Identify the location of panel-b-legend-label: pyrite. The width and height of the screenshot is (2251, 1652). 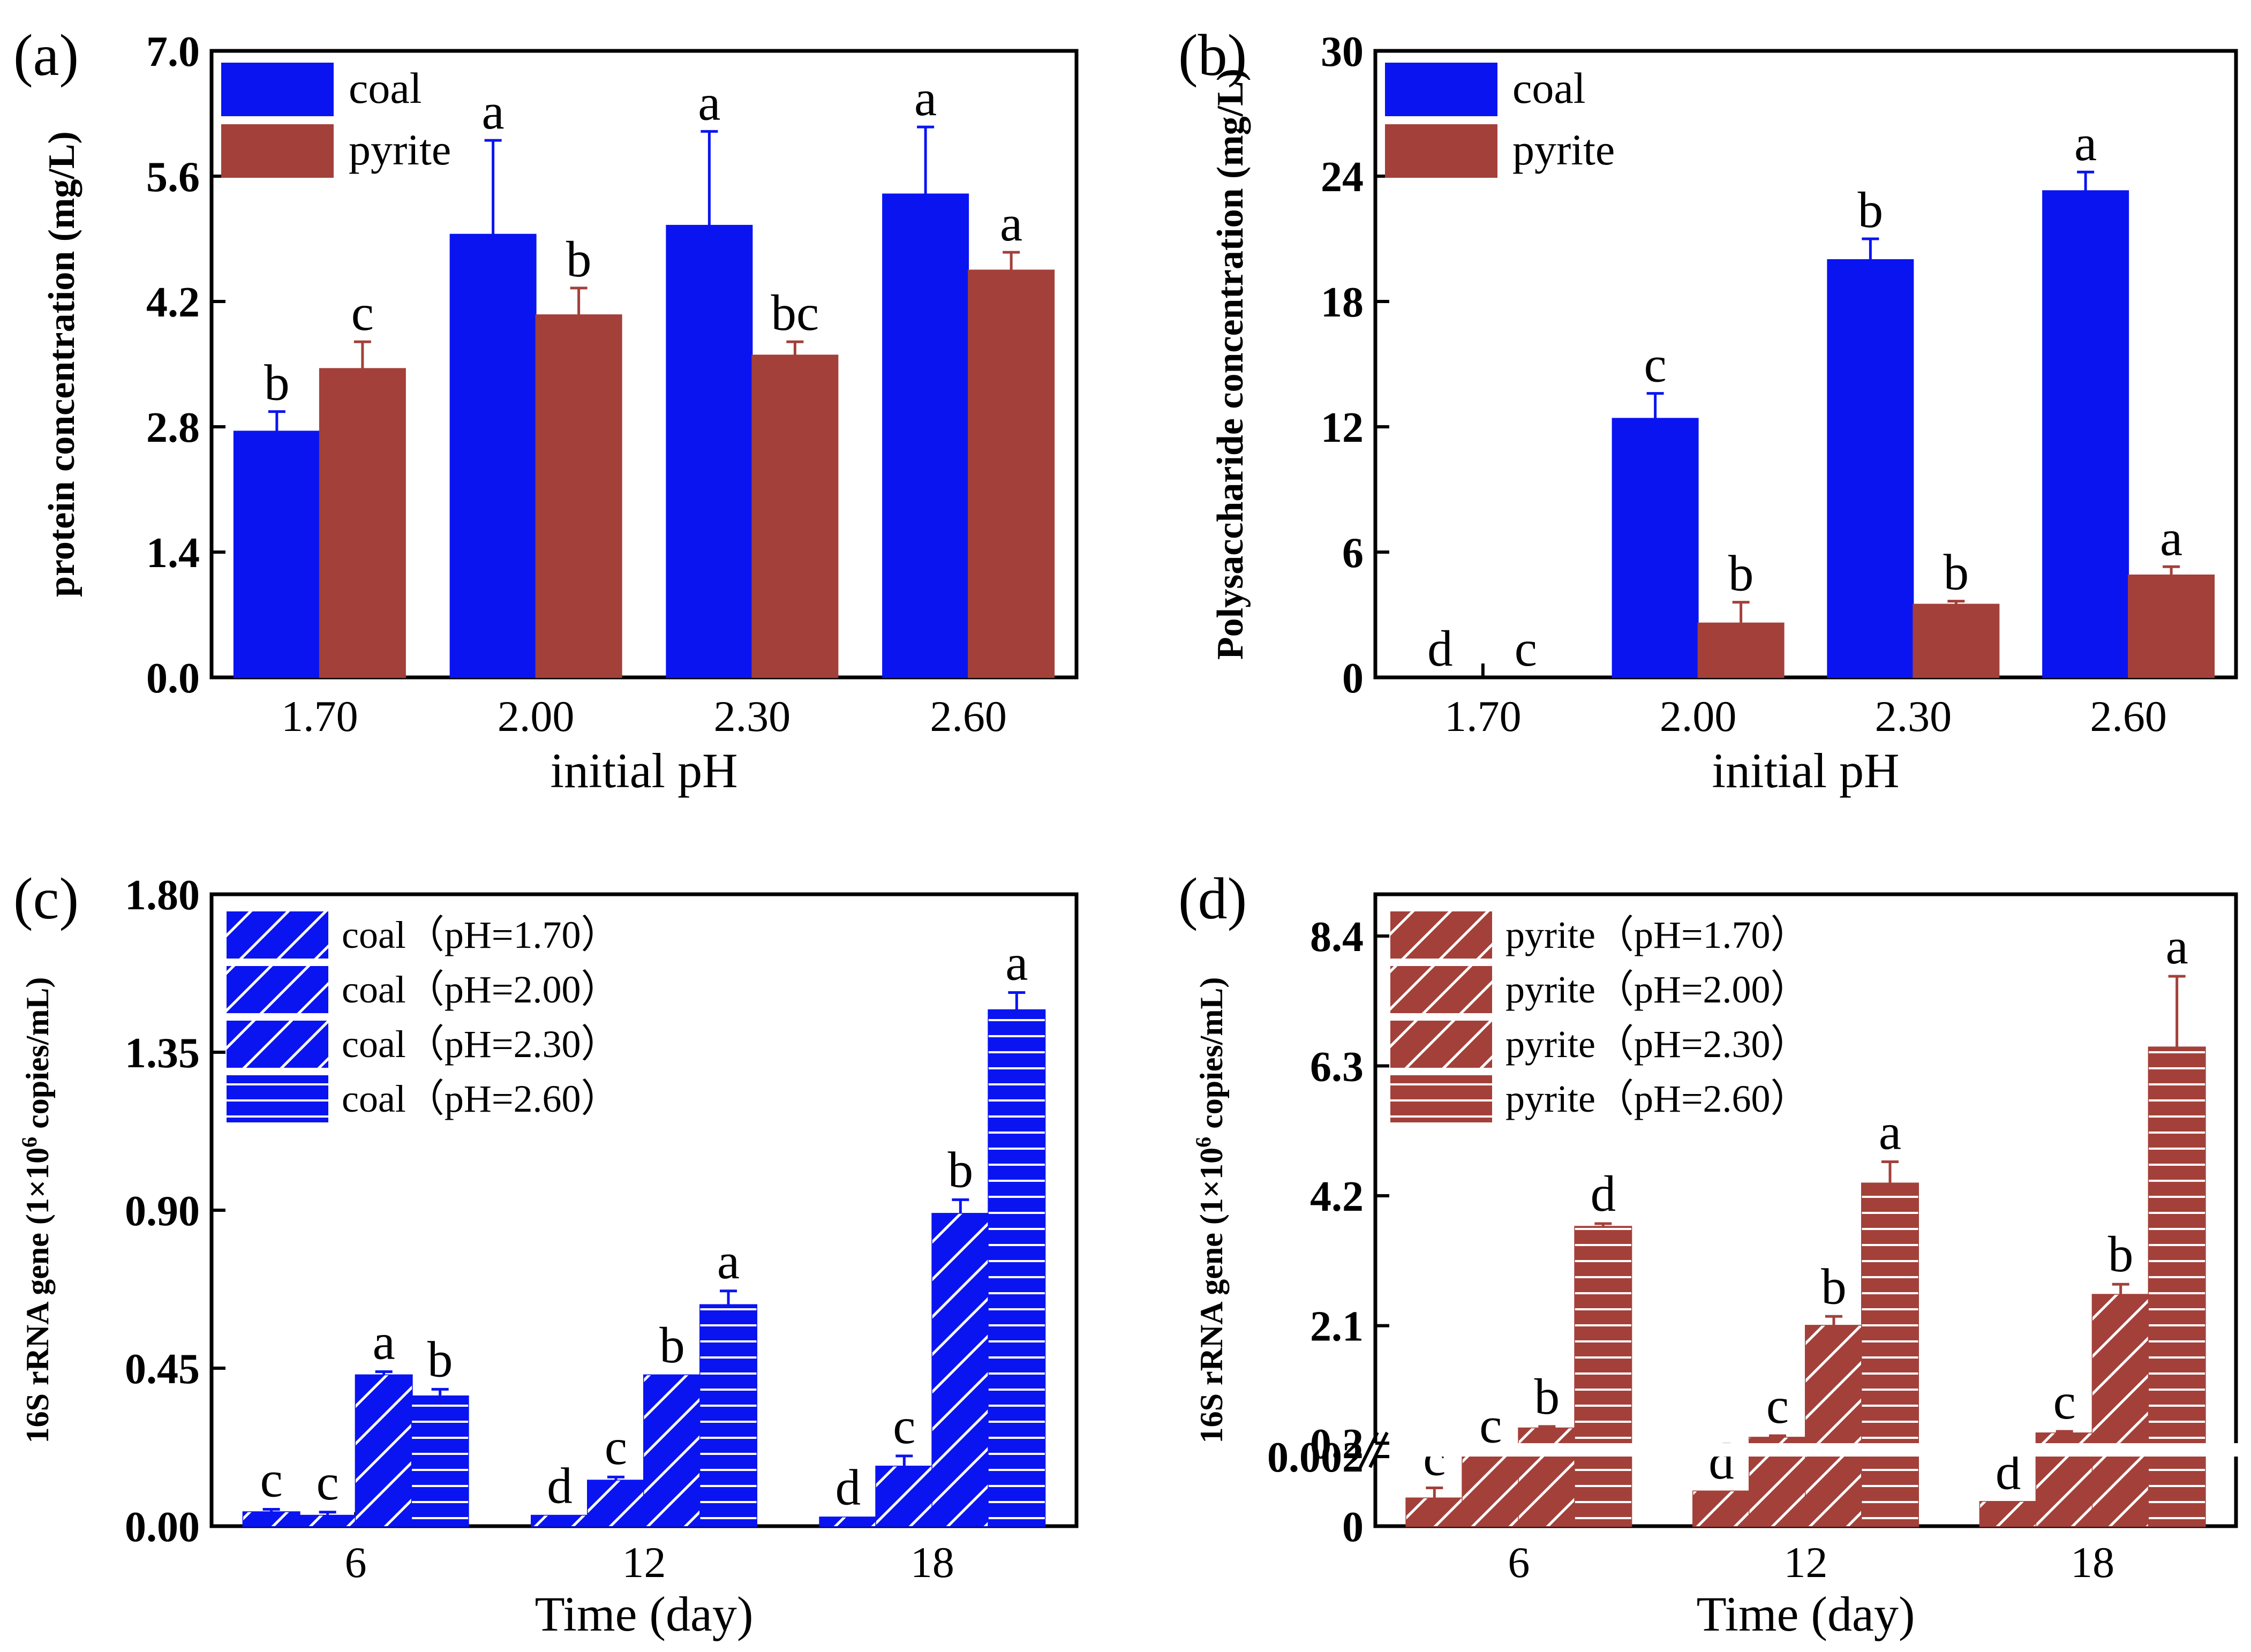
(1563, 149).